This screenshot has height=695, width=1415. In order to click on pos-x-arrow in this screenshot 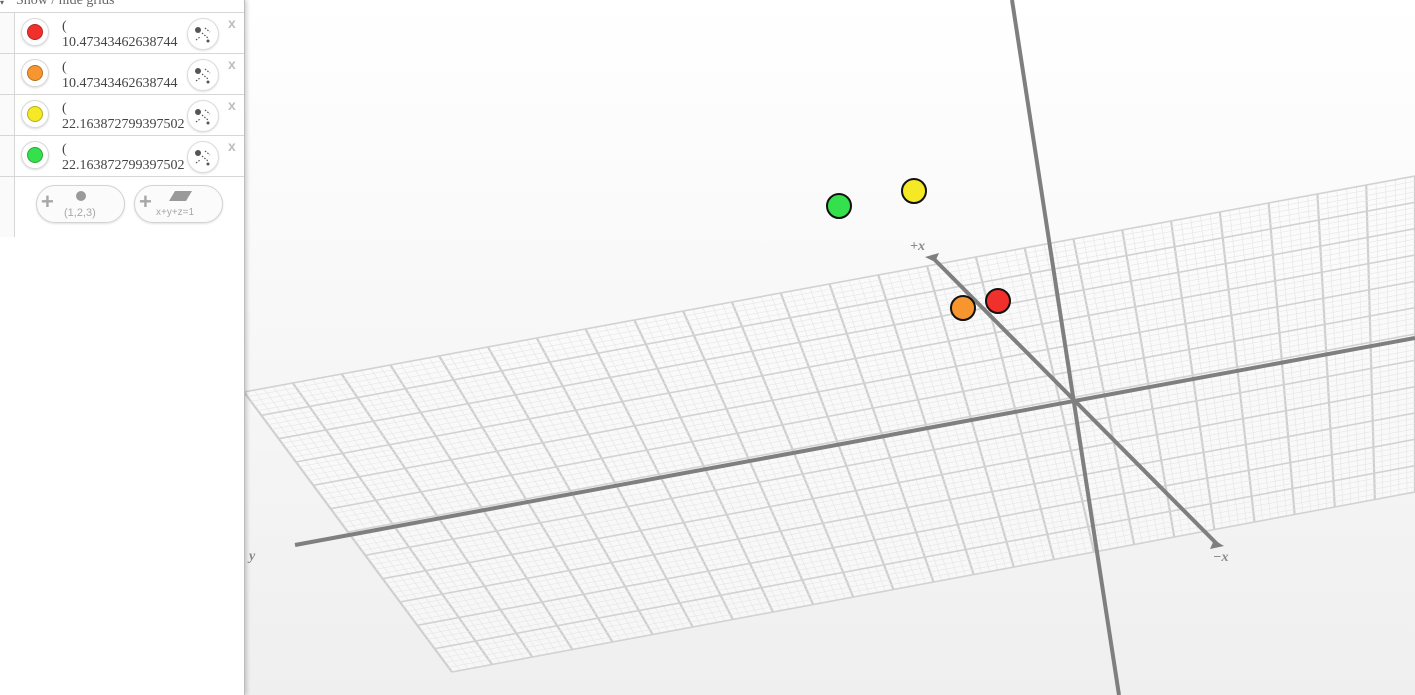, I will do `click(932, 257)`.